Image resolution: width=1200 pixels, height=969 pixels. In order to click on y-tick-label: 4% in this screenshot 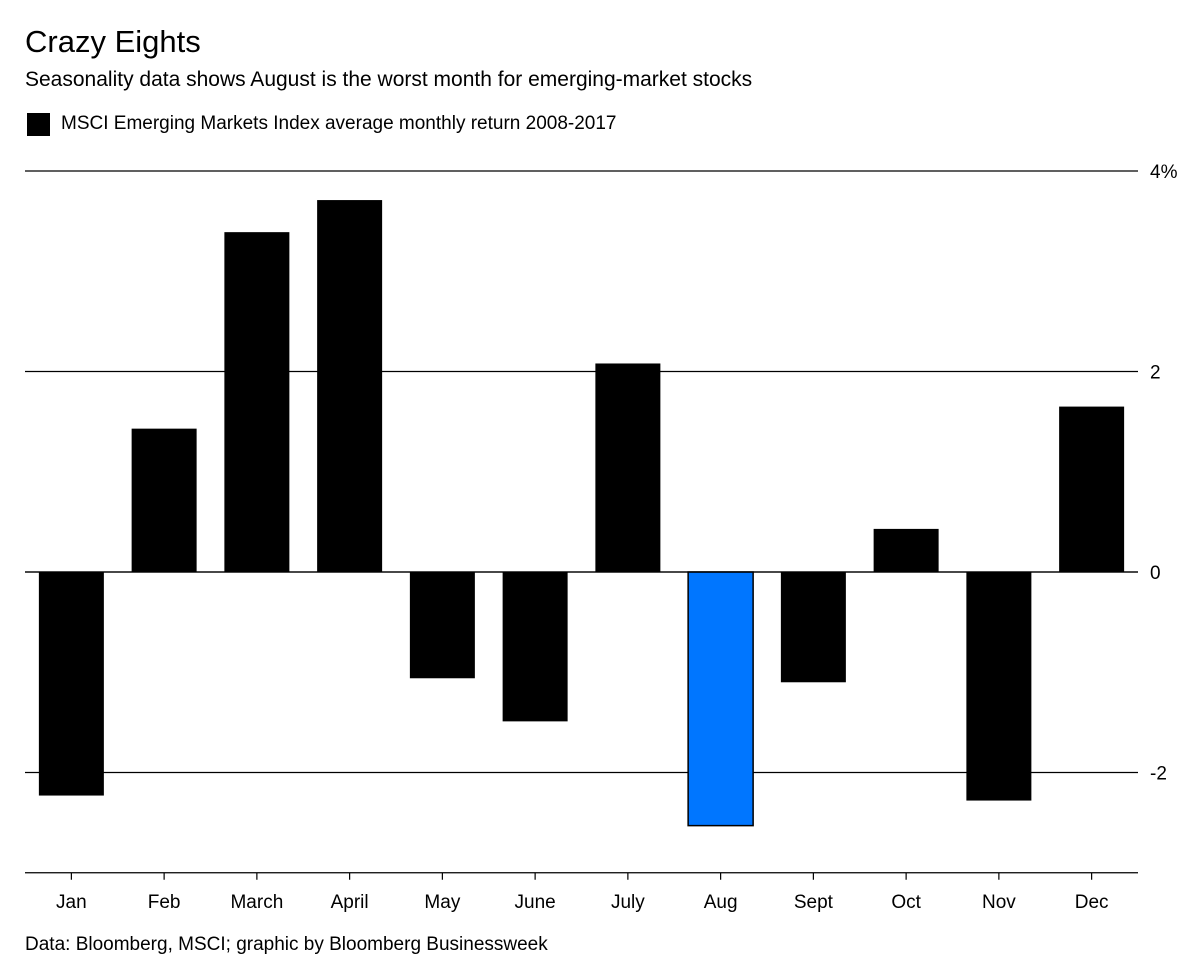, I will do `click(1164, 172)`.